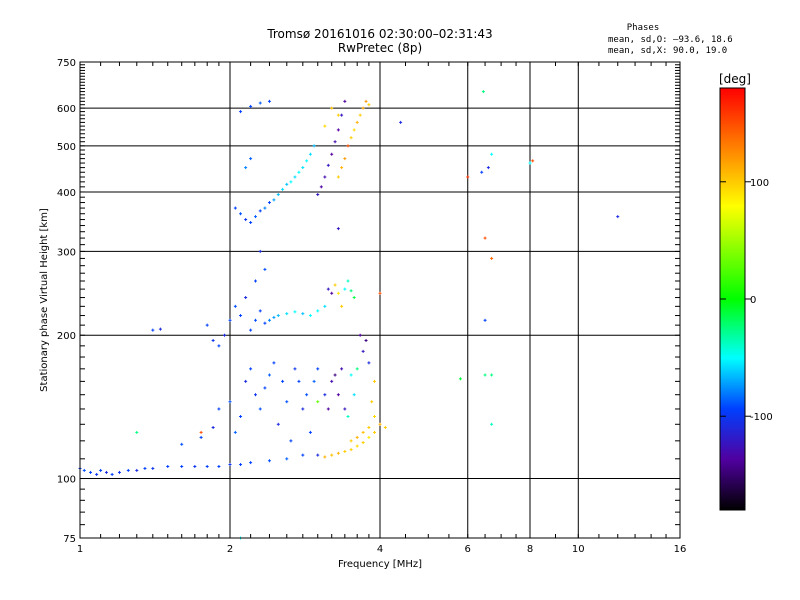 The height and width of the screenshot is (600, 800). Describe the element at coordinates (80, 549) in the screenshot. I see `x-tick-label: 1` at that location.